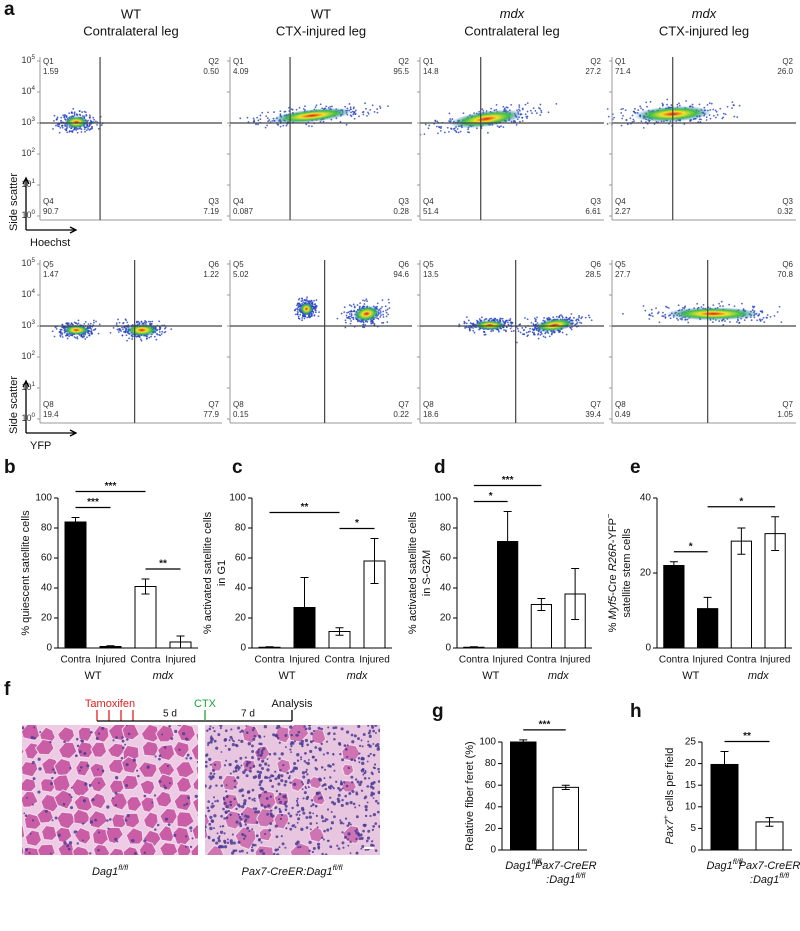 This screenshot has height=931, width=800. I want to click on quadrant-name: Q8, so click(238, 404).